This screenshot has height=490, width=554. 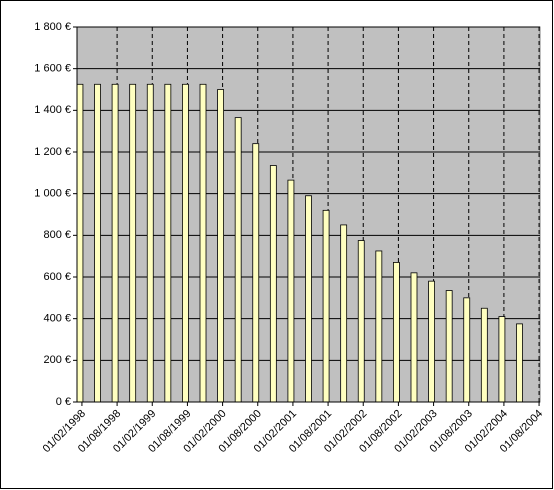 I want to click on y-tick-label: 1 800 €, so click(x=52, y=27).